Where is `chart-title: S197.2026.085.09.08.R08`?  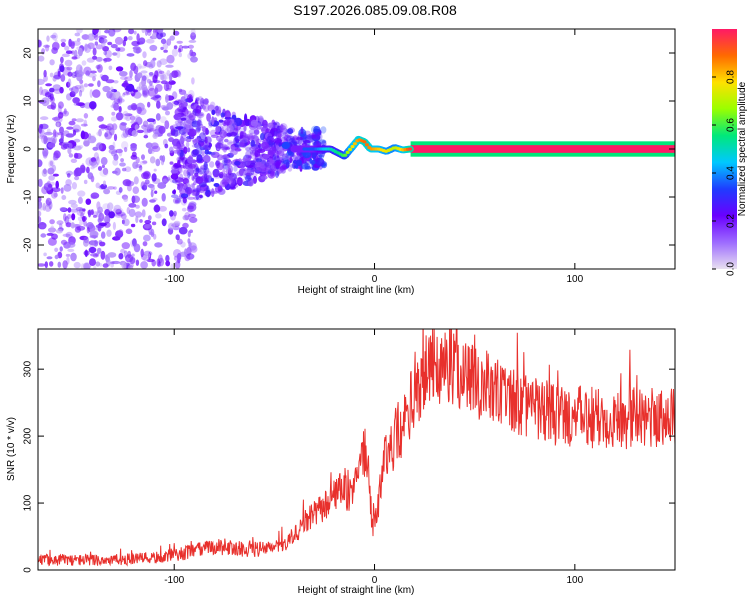
chart-title: S197.2026.085.09.08.R08 is located at coordinates (375, 10).